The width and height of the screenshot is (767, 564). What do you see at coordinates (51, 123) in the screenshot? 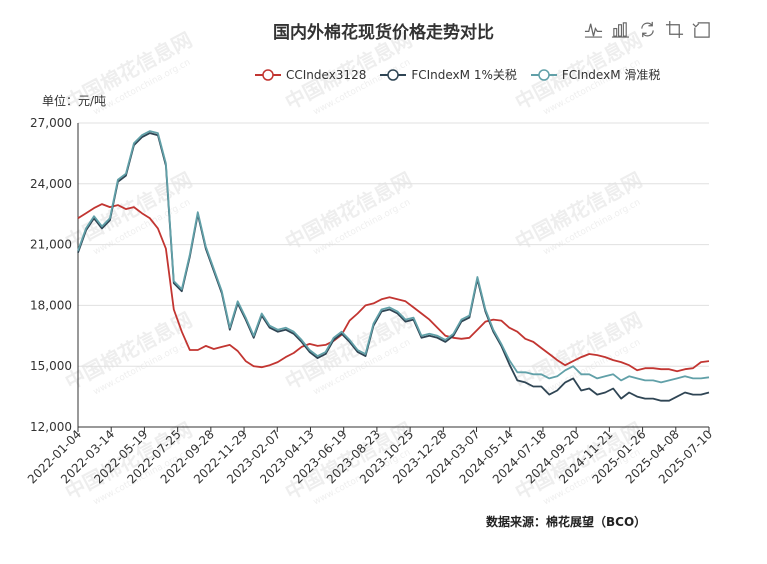
I see `y-tick-label: 27,000` at bounding box center [51, 123].